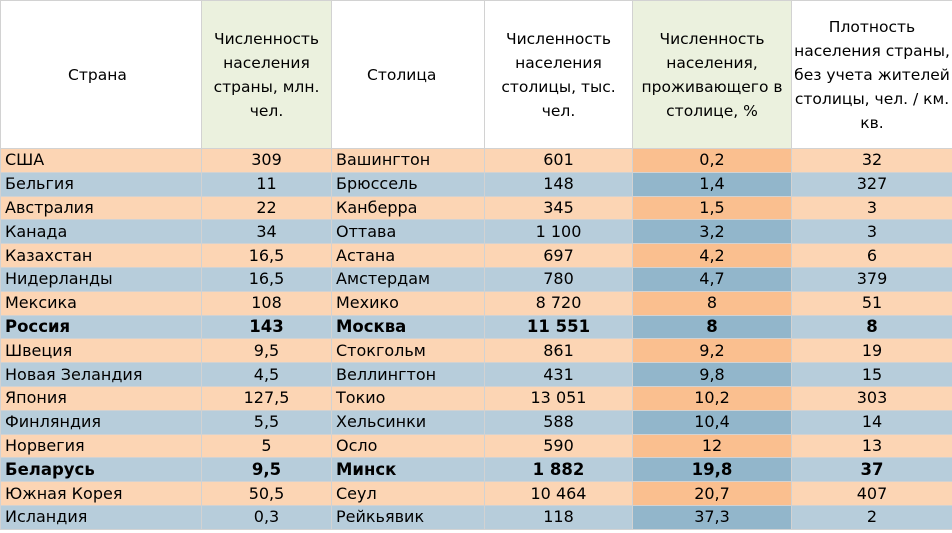 Image resolution: width=952 pixels, height=533 pixels. What do you see at coordinates (266, 303) in the screenshot?
I see `cell-country-population: 108` at bounding box center [266, 303].